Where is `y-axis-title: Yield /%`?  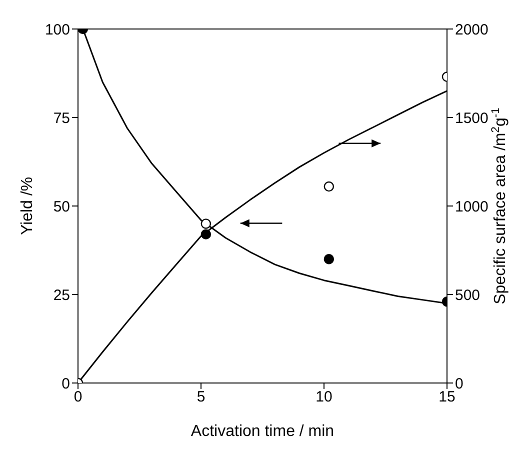 y-axis-title: Yield /% is located at coordinates (27, 206).